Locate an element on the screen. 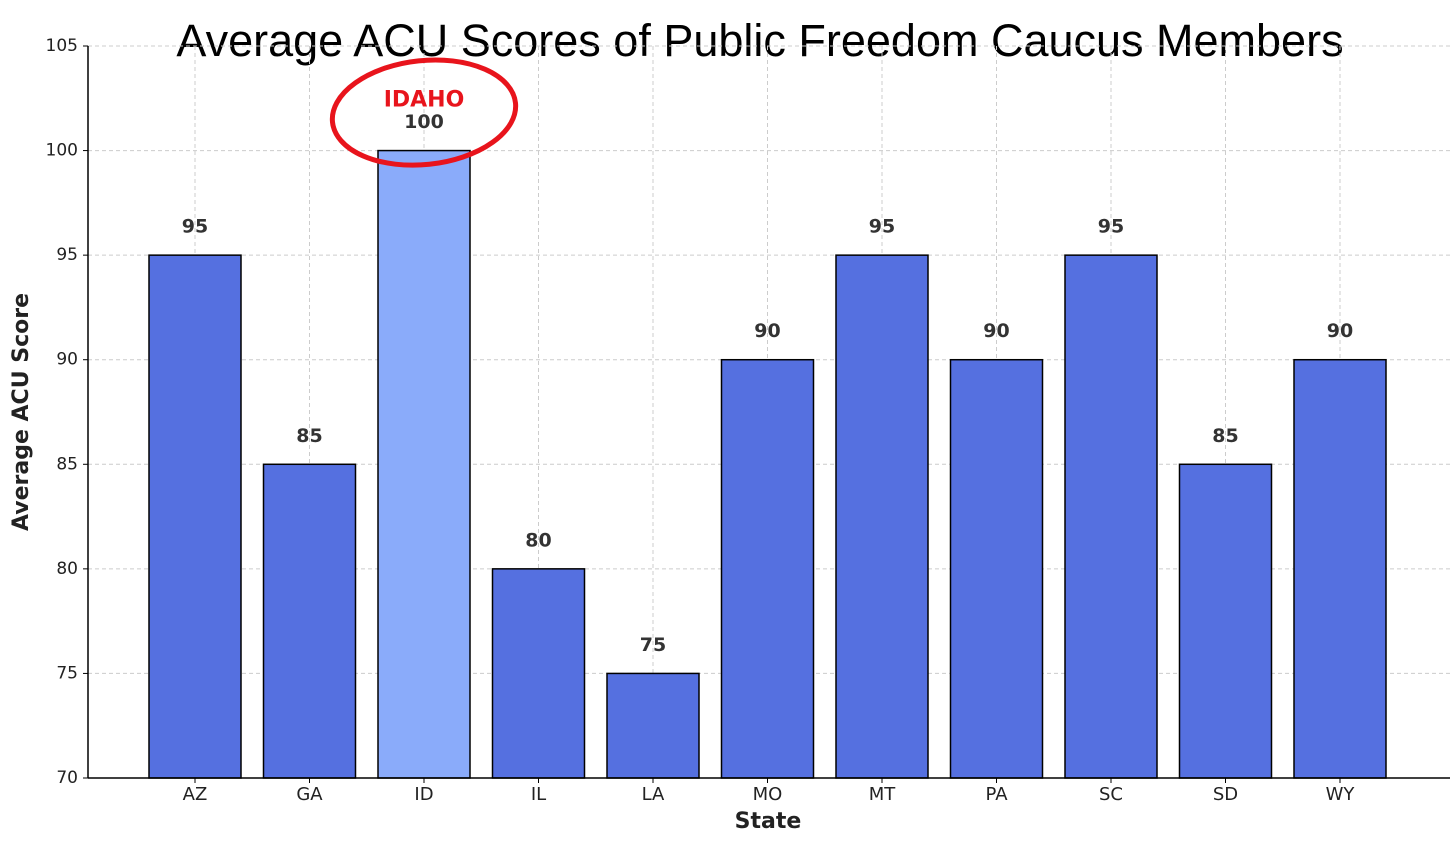 The image size is (1456, 850). x-tick-label: PA is located at coordinates (996, 794).